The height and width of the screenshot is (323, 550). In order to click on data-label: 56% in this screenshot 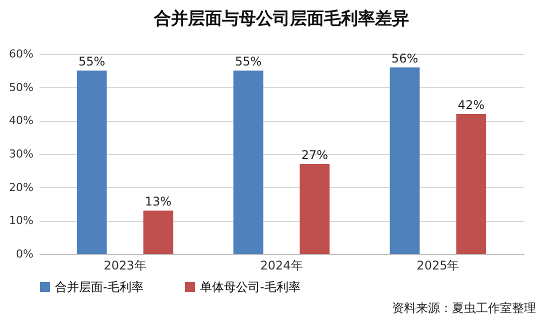, I will do `click(404, 58)`.